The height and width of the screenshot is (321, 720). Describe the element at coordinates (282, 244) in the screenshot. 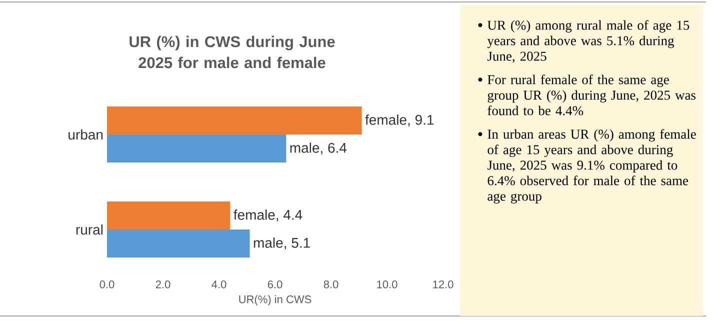

I see `data-label: male, 5.1` at that location.